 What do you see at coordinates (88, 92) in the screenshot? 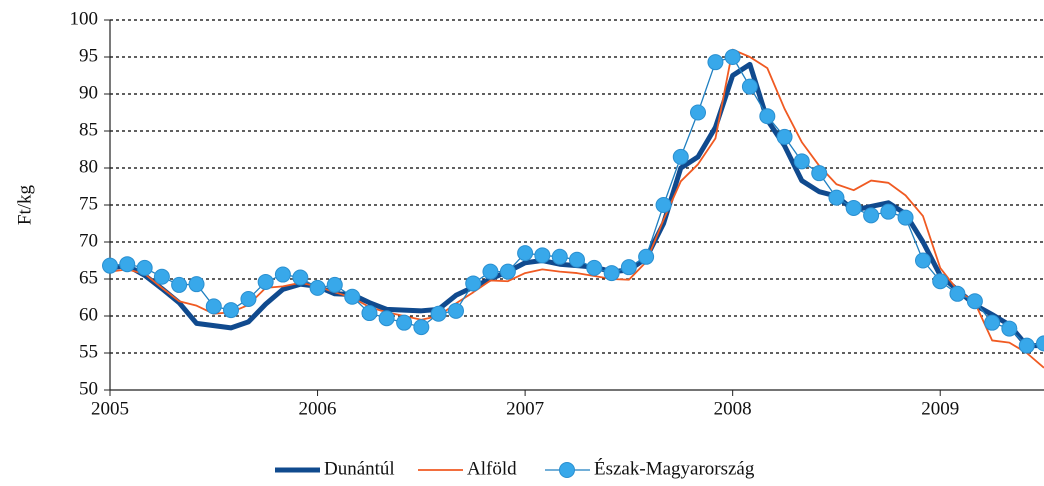
I see `y-tick-label: 90` at bounding box center [88, 92].